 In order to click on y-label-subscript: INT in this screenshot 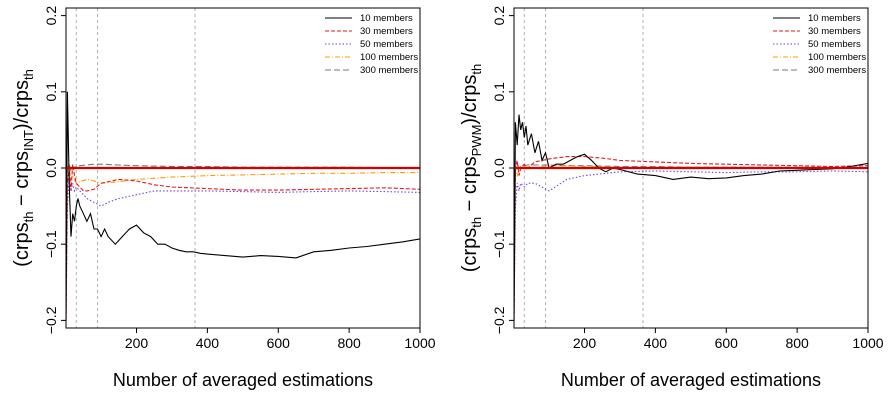, I will do `click(28, 140)`.